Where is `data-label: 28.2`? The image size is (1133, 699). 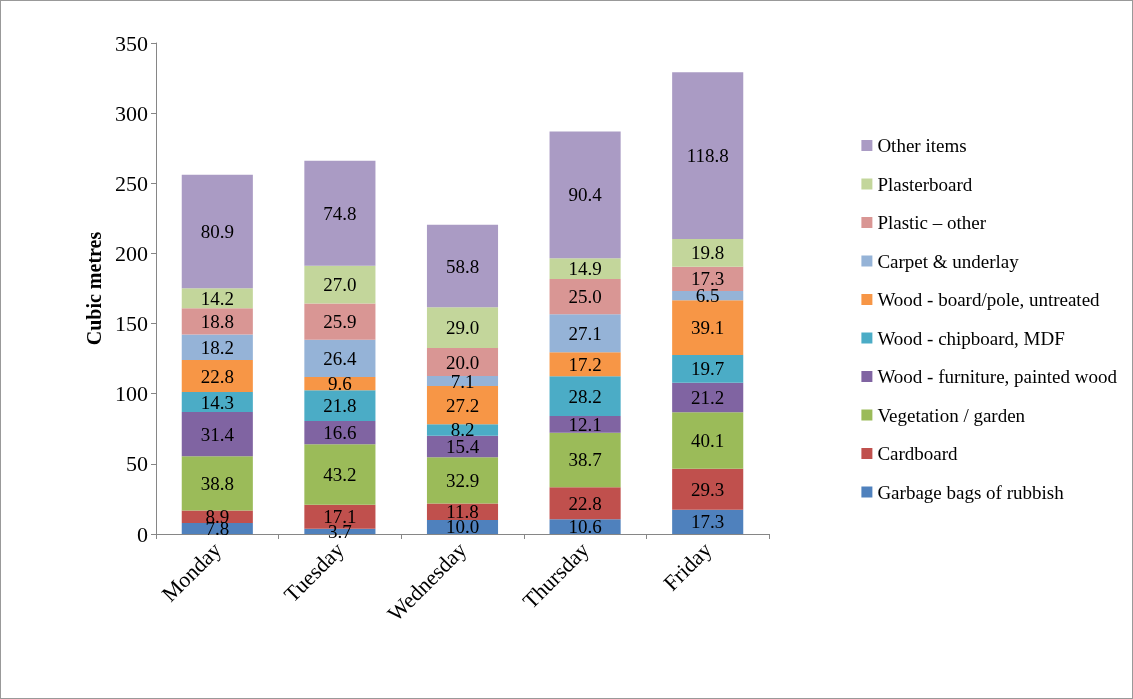 data-label: 28.2 is located at coordinates (585, 396).